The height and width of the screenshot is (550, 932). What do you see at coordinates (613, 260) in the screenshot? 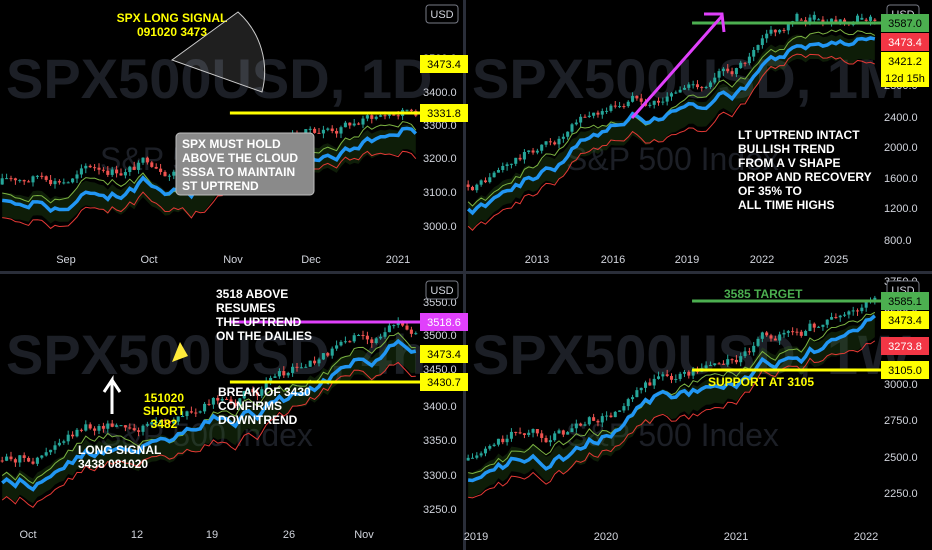
I see `x-tick-label: 2016` at bounding box center [613, 260].